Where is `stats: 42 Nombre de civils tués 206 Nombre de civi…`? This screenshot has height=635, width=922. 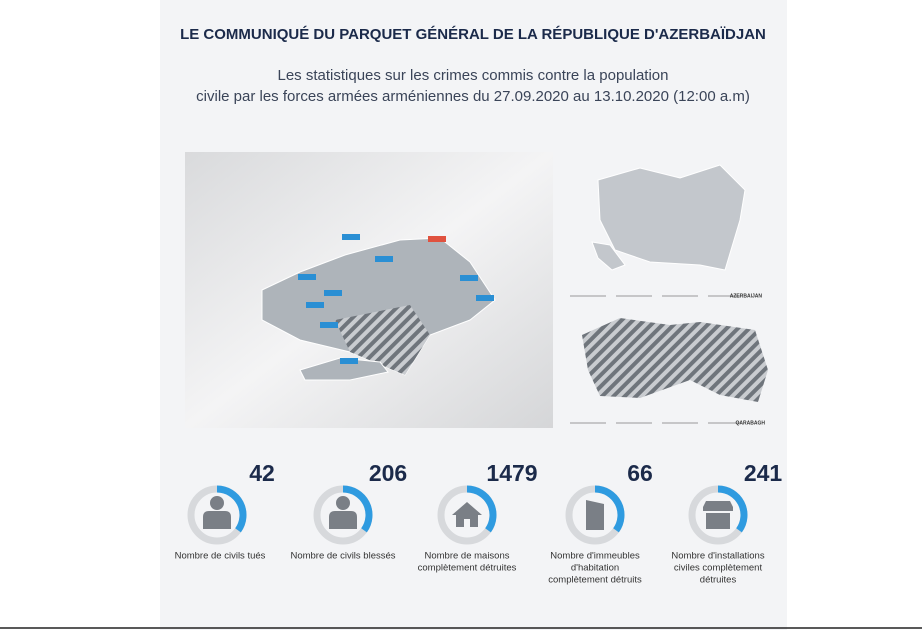 stats: 42 Nombre de civils tués 206 Nombre de civi… is located at coordinates (479, 522).